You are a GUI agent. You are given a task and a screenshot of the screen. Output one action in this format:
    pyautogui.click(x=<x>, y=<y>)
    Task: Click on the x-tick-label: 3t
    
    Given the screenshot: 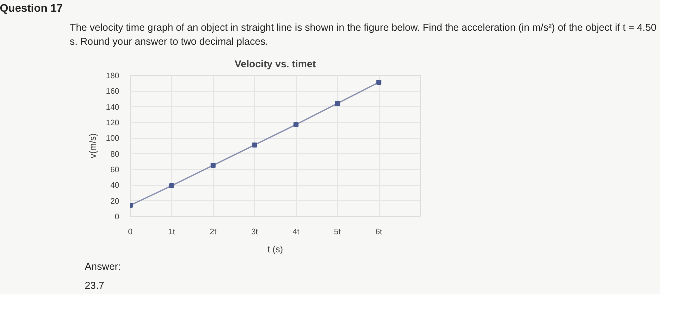 What is the action you would take?
    pyautogui.click(x=255, y=232)
    